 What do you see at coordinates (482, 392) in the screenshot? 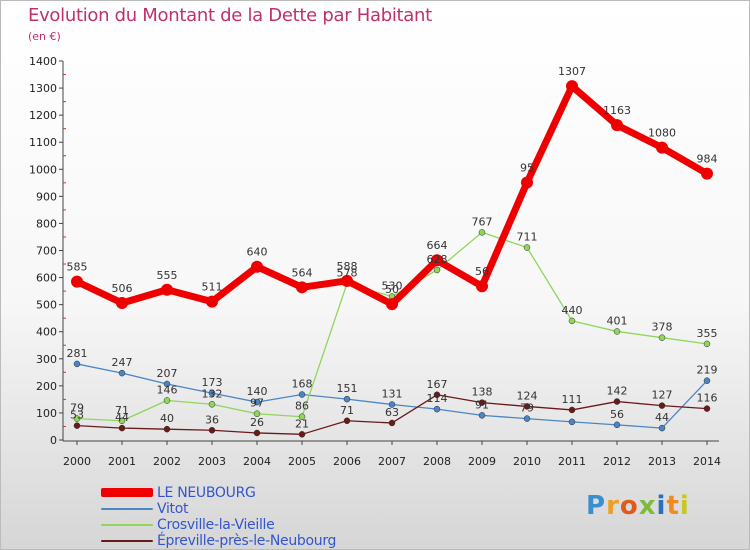
I see `data-label: 138` at bounding box center [482, 392].